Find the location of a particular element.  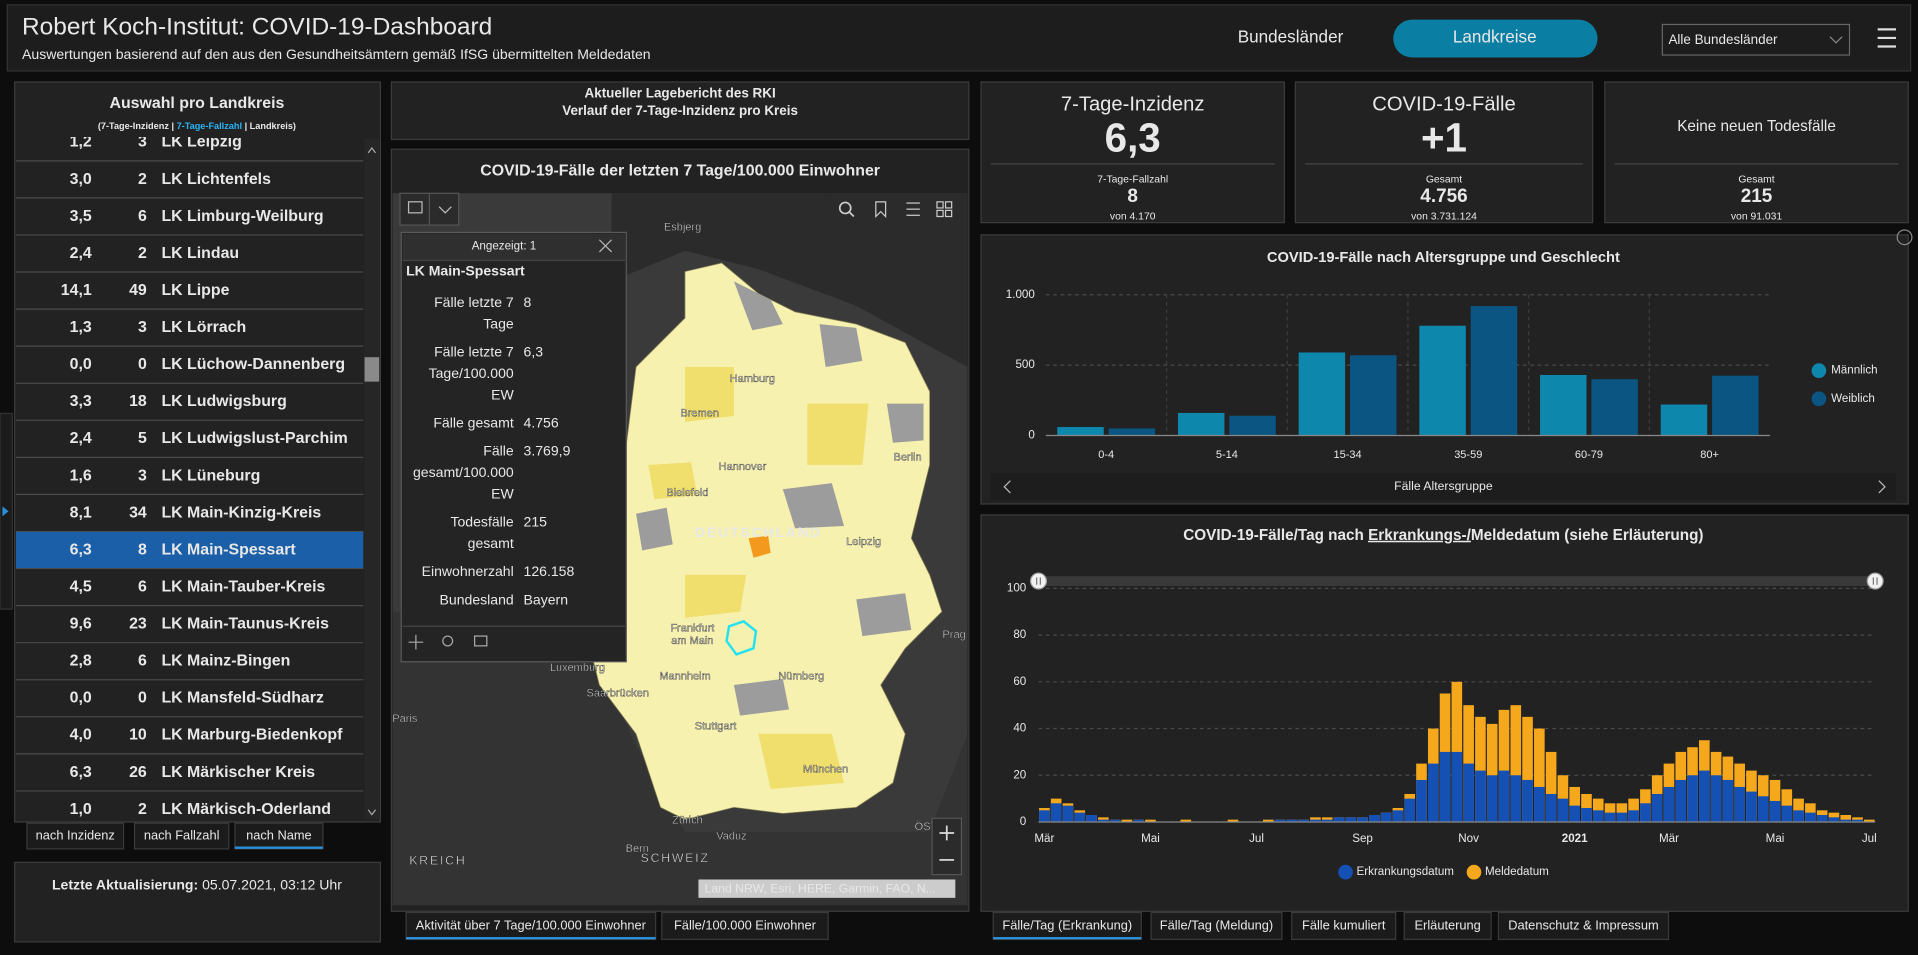

scroll-thumb is located at coordinates (372, 369).